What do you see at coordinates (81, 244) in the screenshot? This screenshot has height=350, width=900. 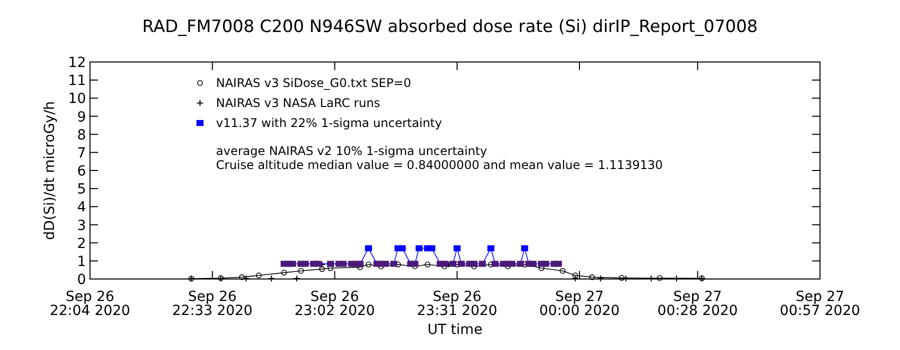 I see `y-tick-label: 2` at bounding box center [81, 244].